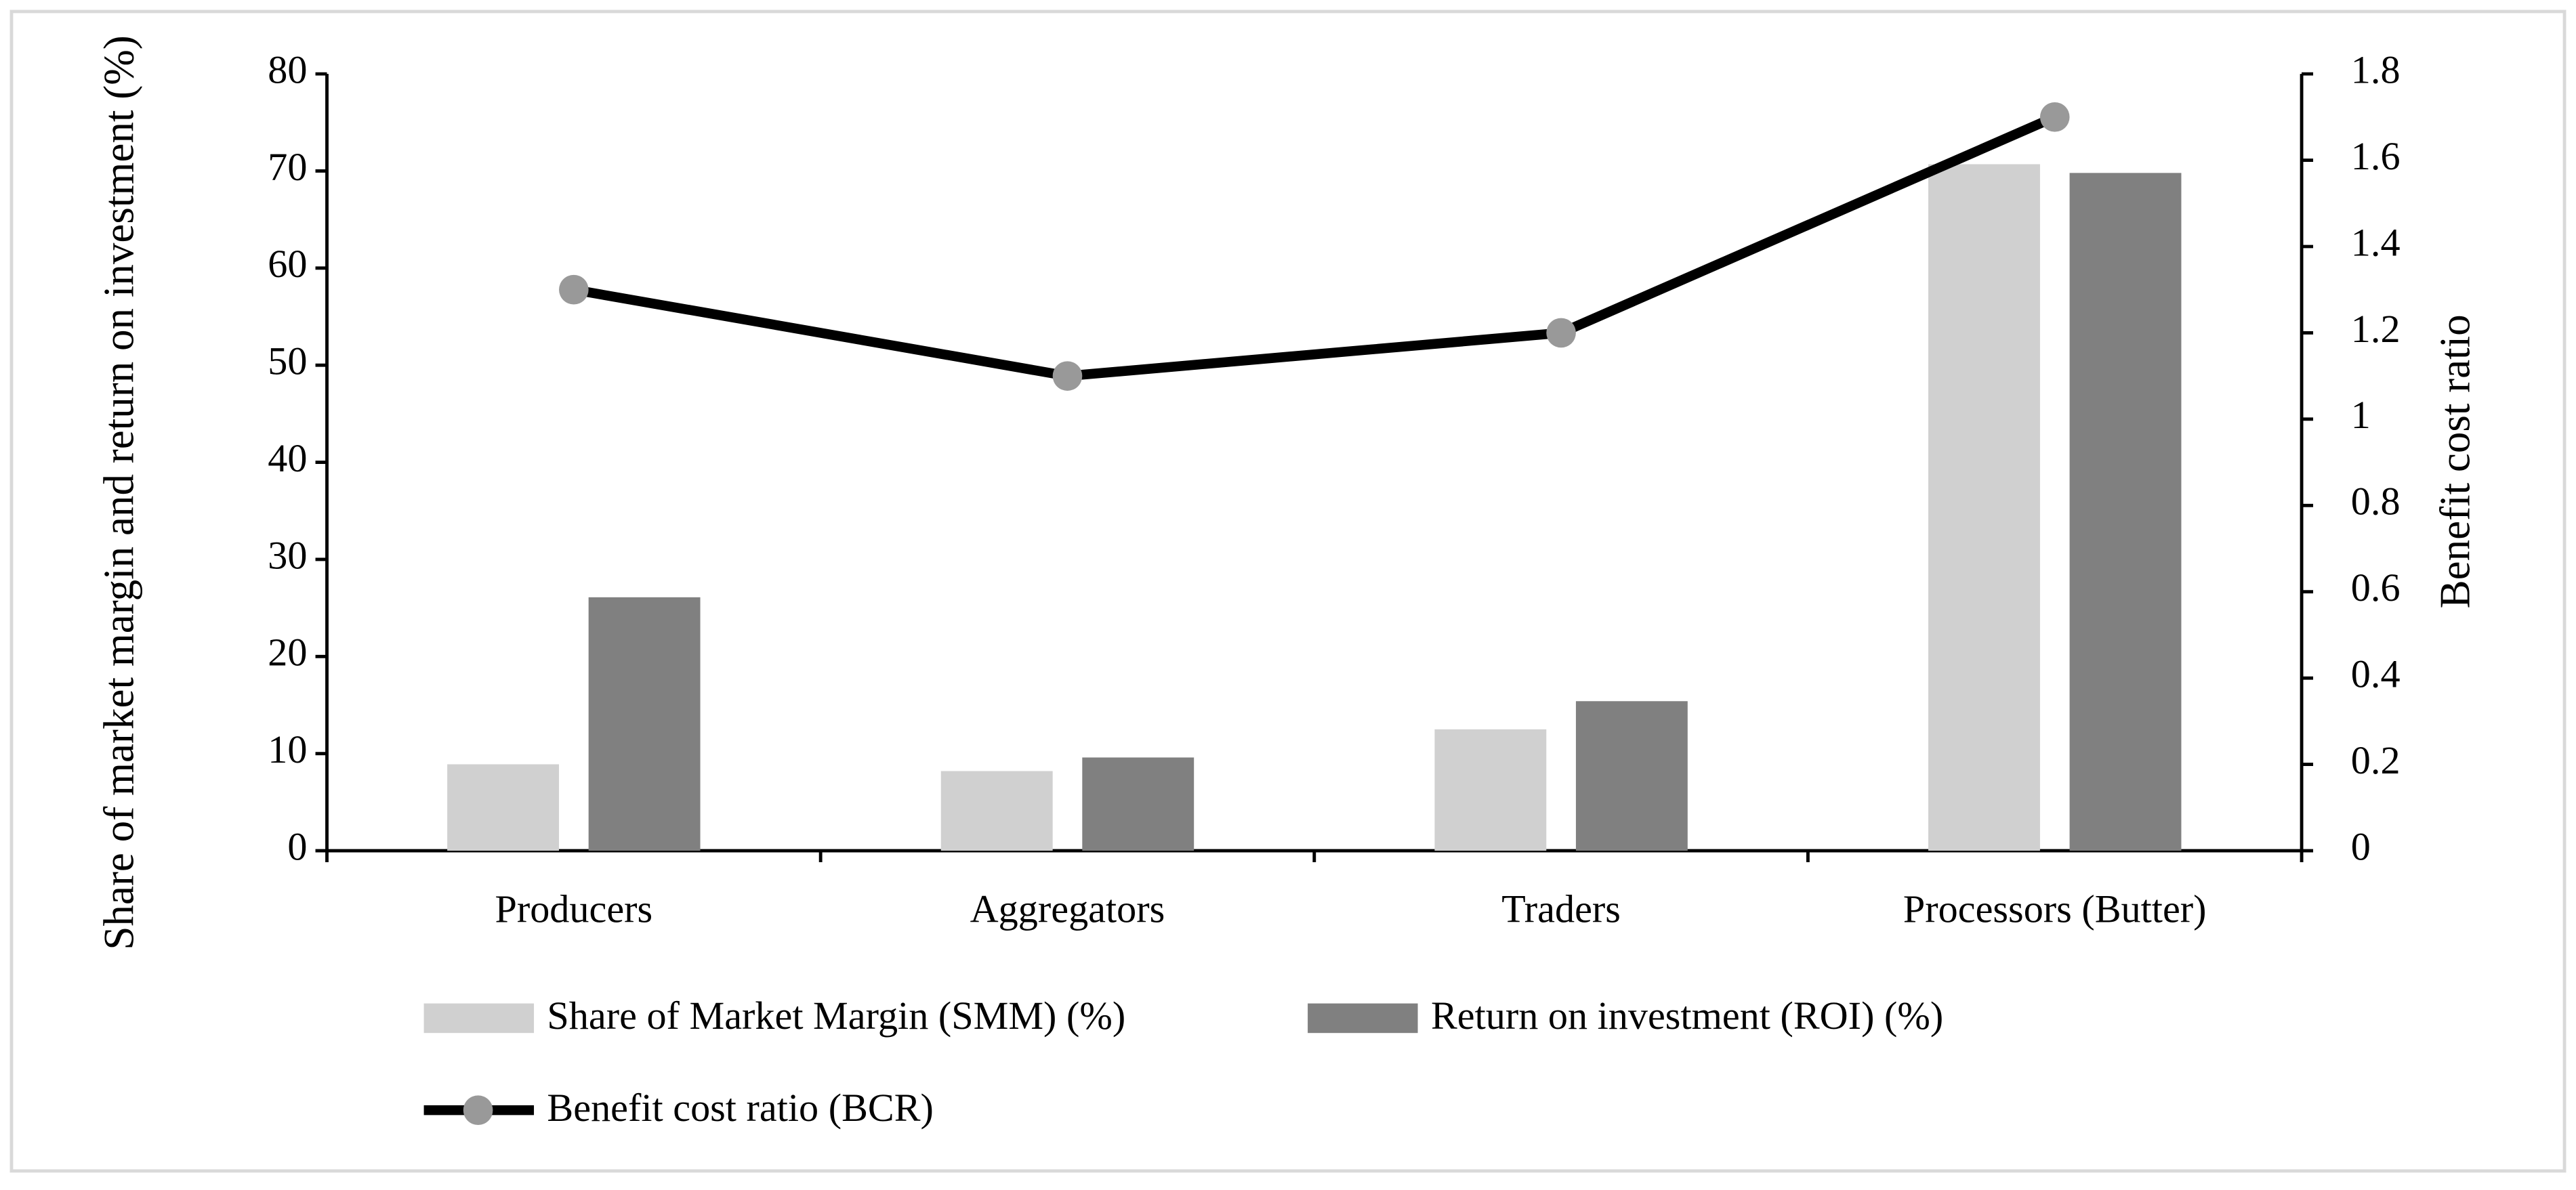 This screenshot has width=2576, height=1190. What do you see at coordinates (573, 909) in the screenshot?
I see `x-tick-label: Producers` at bounding box center [573, 909].